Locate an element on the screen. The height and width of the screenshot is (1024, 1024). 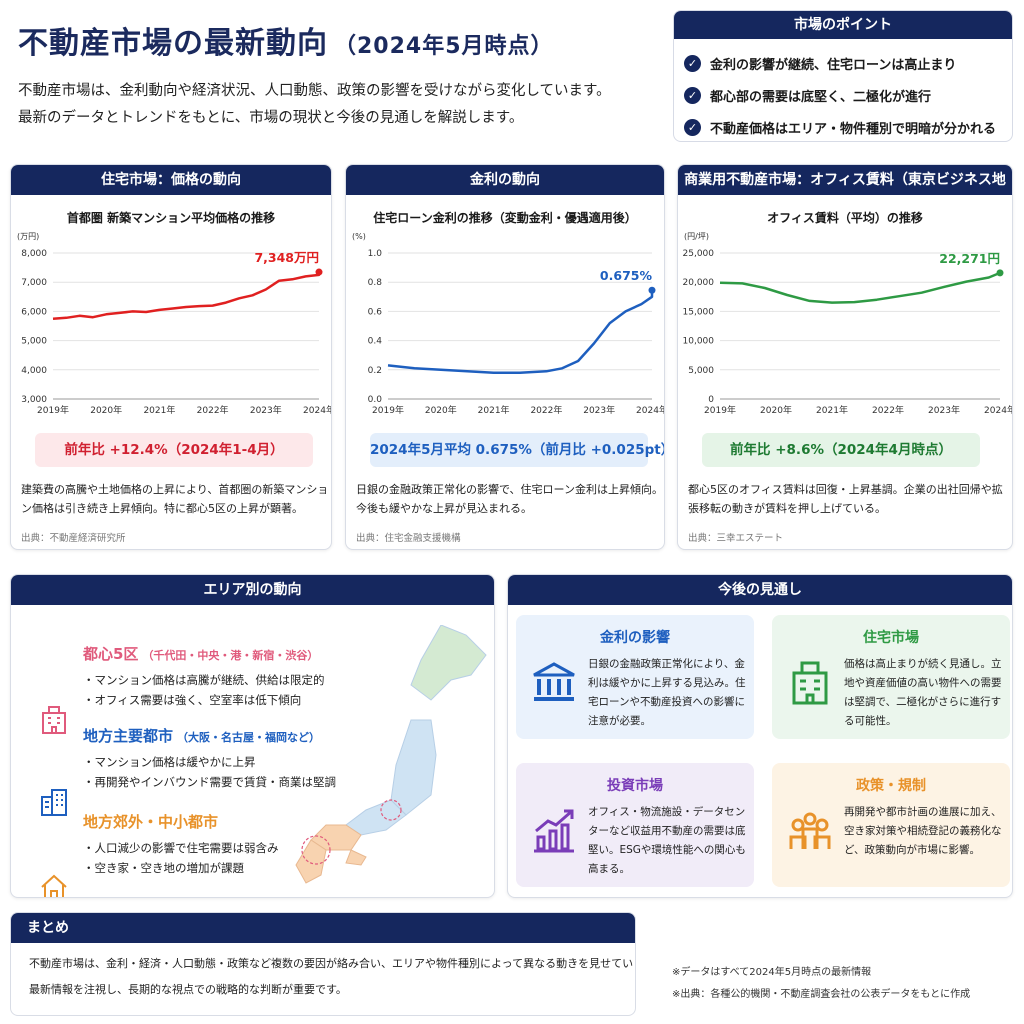
y-tick-label: 3,000 is located at coordinates (34, 400).